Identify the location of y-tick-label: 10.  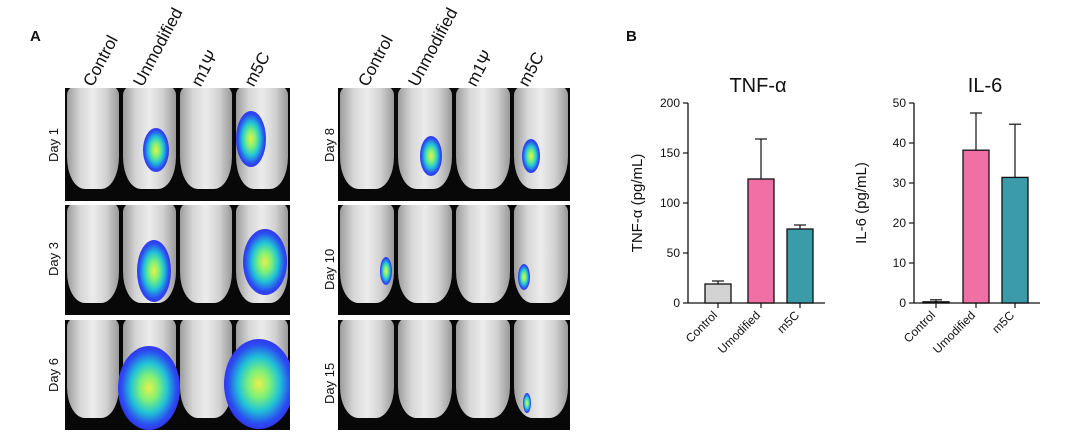
(900, 263).